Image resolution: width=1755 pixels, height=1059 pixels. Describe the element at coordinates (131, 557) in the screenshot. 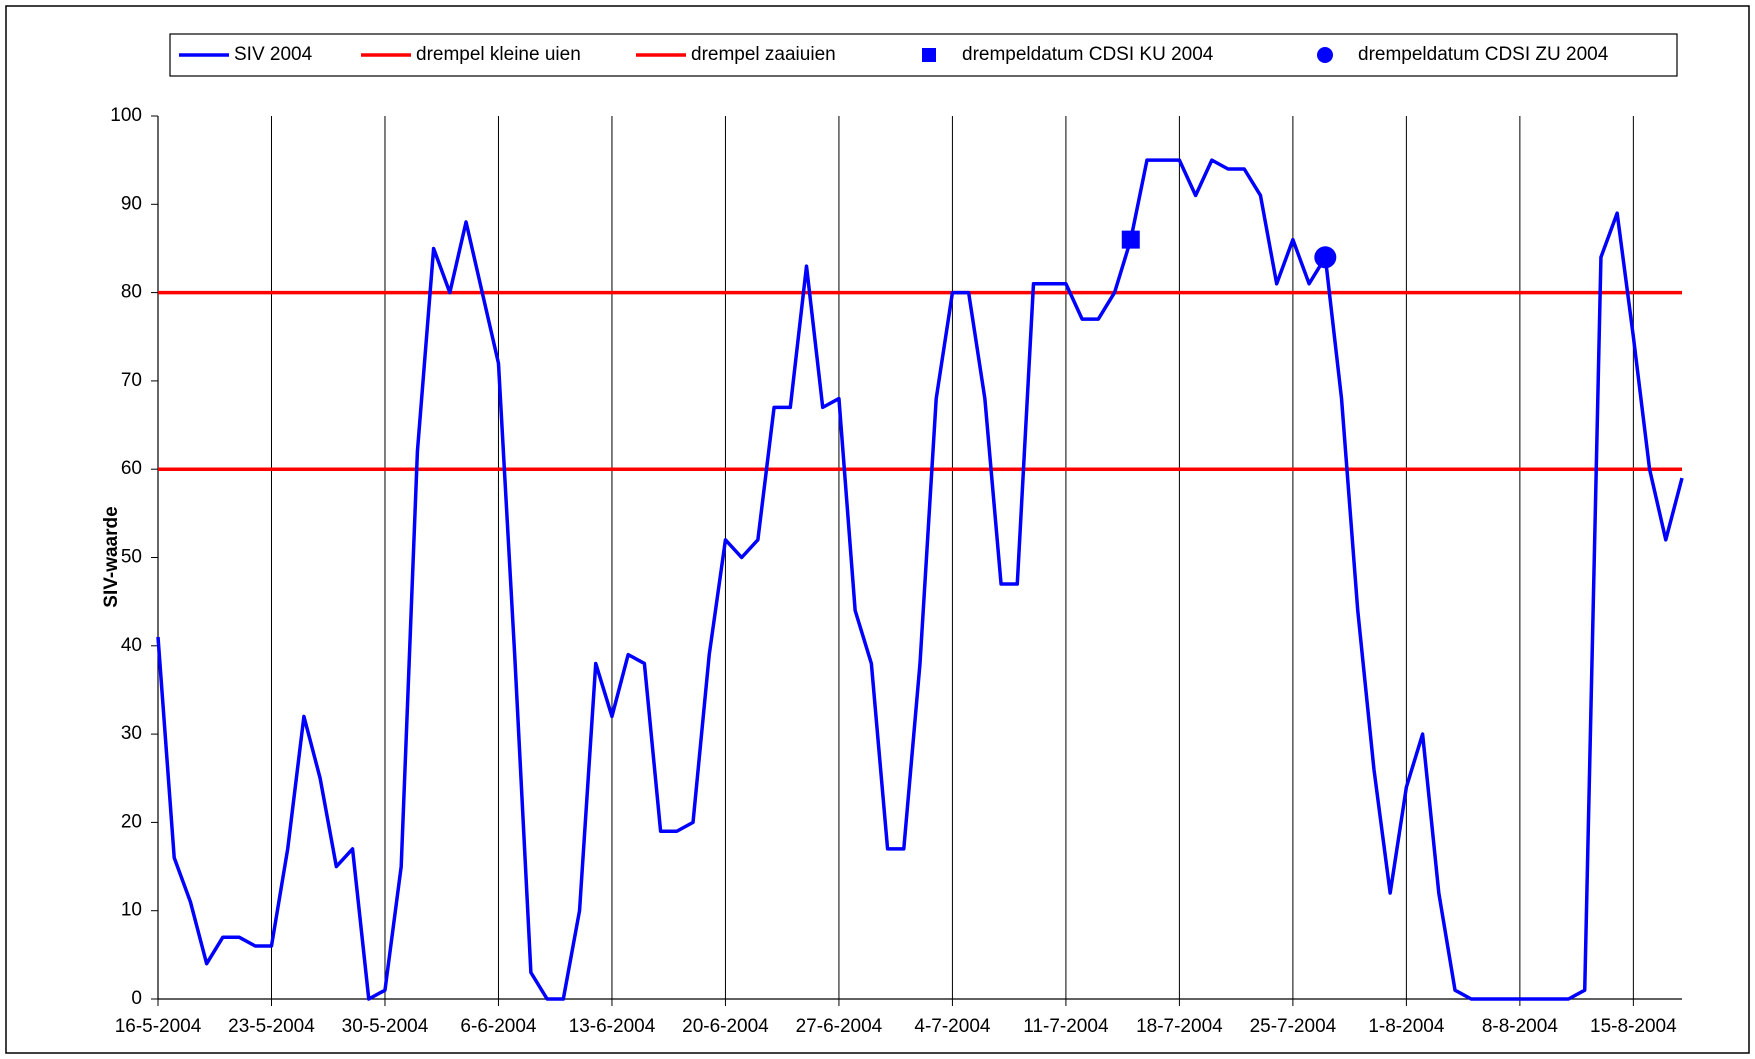

I see `y-tick-label: 50` at that location.